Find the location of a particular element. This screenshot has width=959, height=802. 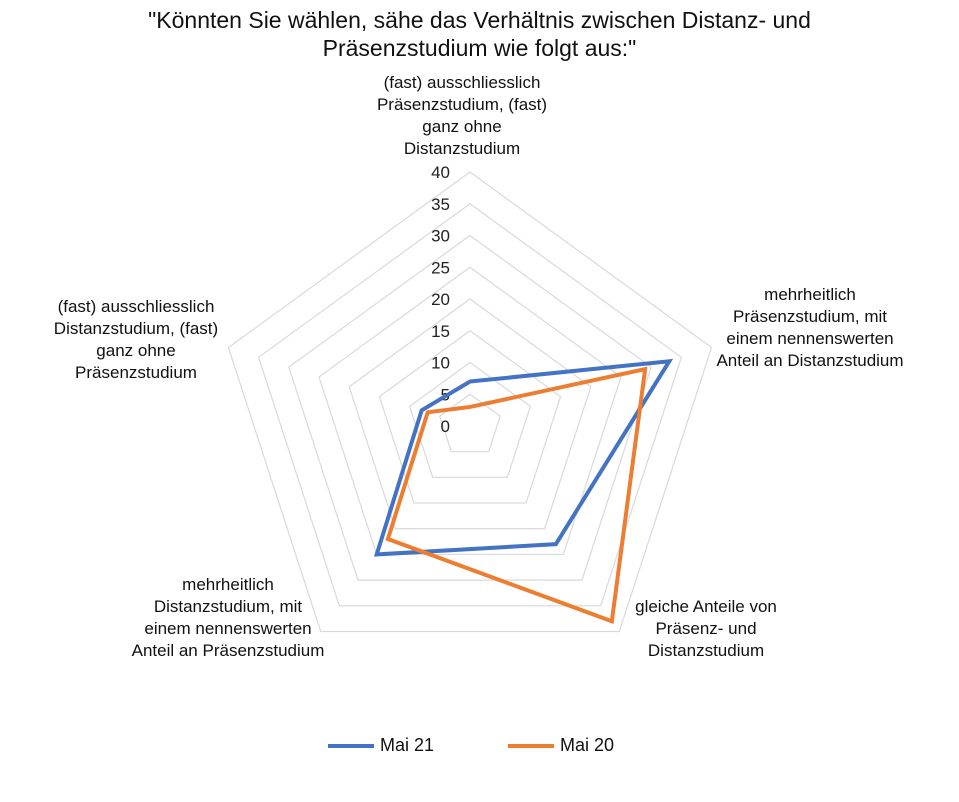

r-tick-label-15: 15 is located at coordinates (440, 331).